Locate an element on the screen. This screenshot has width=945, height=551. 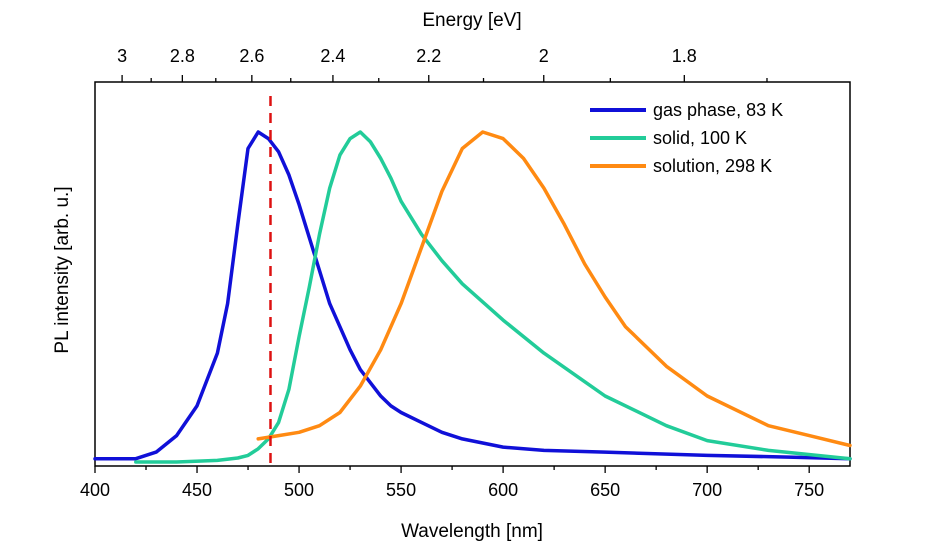
top-axis-title: Energy [eV] is located at coordinates (471, 20).